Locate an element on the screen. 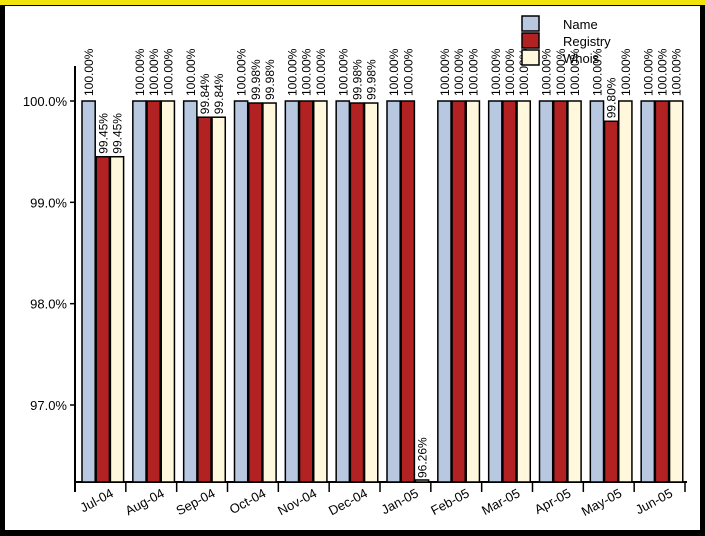 The image size is (705, 536). legend-swatch-registry is located at coordinates (530, 40).